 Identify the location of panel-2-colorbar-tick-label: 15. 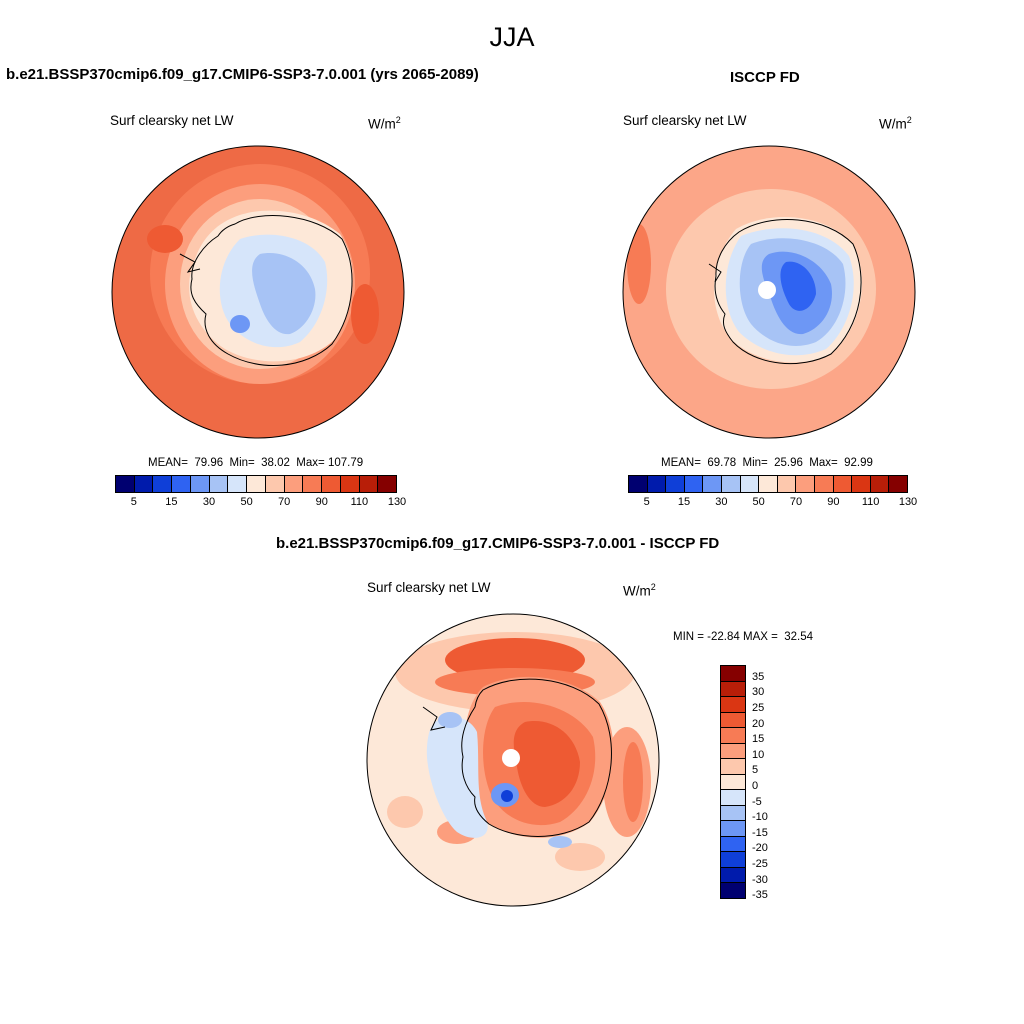
(684, 502).